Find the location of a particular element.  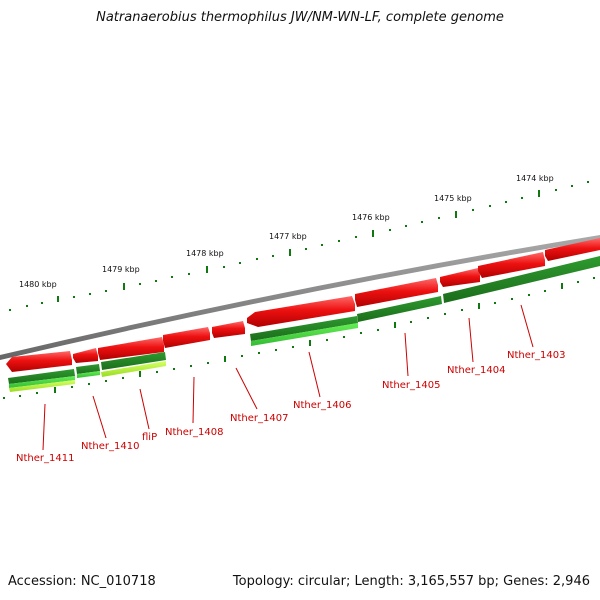

gene-label-nther-1410: Nther_1410 is located at coordinates (110, 446).